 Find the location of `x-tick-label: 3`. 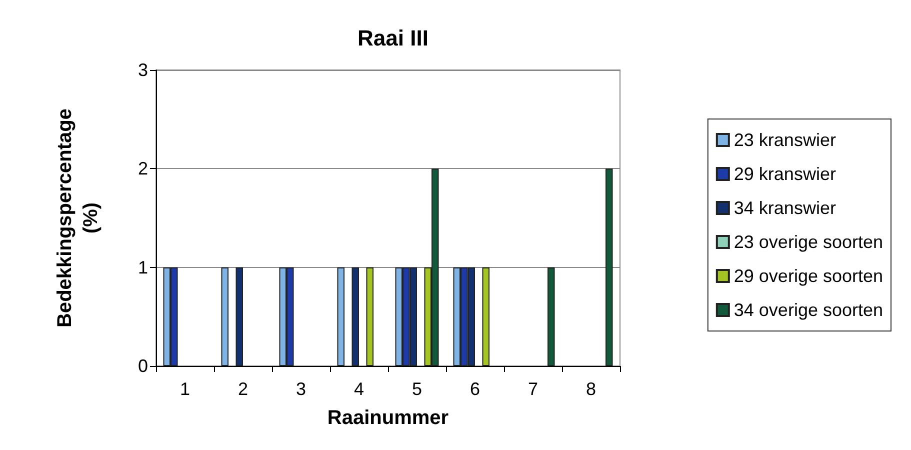

x-tick-label: 3 is located at coordinates (301, 389).